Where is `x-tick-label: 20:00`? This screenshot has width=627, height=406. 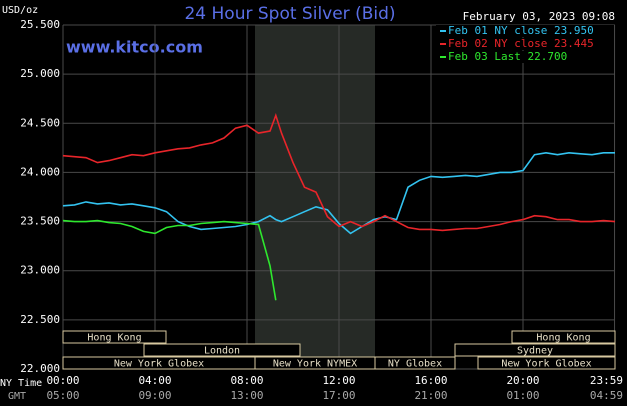 x-tick-label: 20:00 is located at coordinates (522, 380).